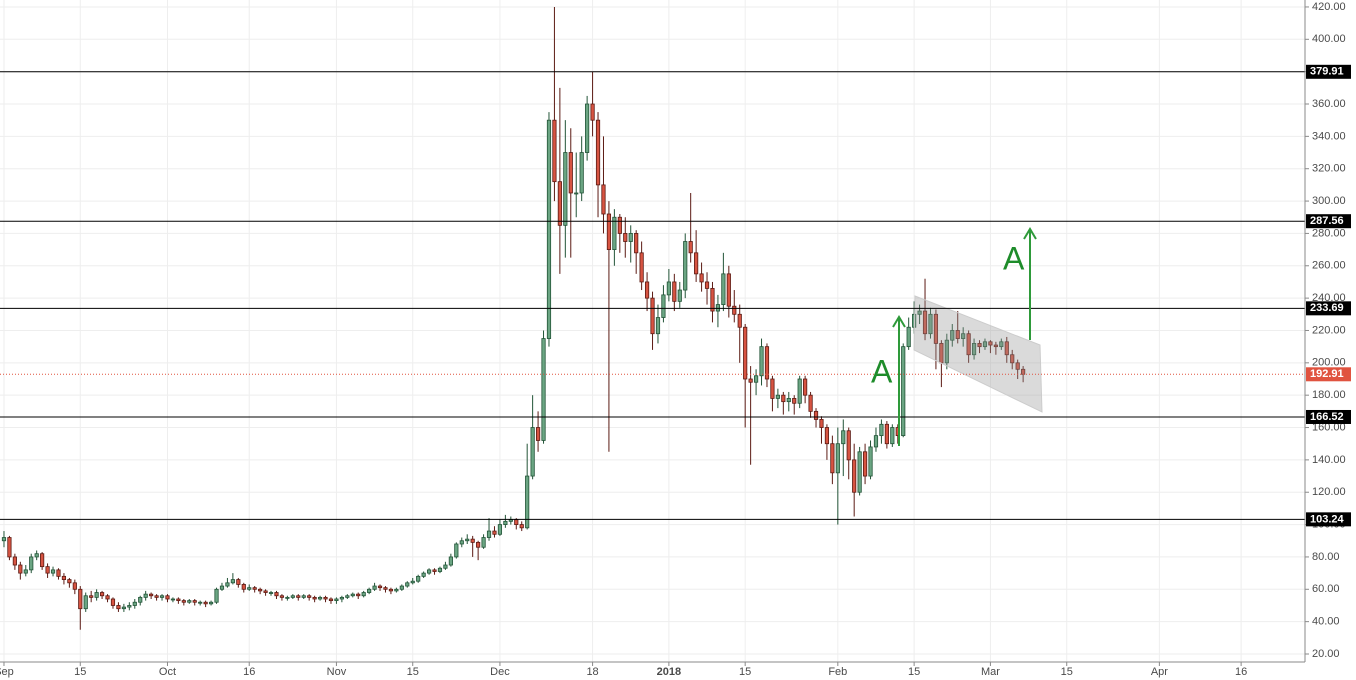  What do you see at coordinates (1327, 72) in the screenshot?
I see `level-label: 379.91` at bounding box center [1327, 72].